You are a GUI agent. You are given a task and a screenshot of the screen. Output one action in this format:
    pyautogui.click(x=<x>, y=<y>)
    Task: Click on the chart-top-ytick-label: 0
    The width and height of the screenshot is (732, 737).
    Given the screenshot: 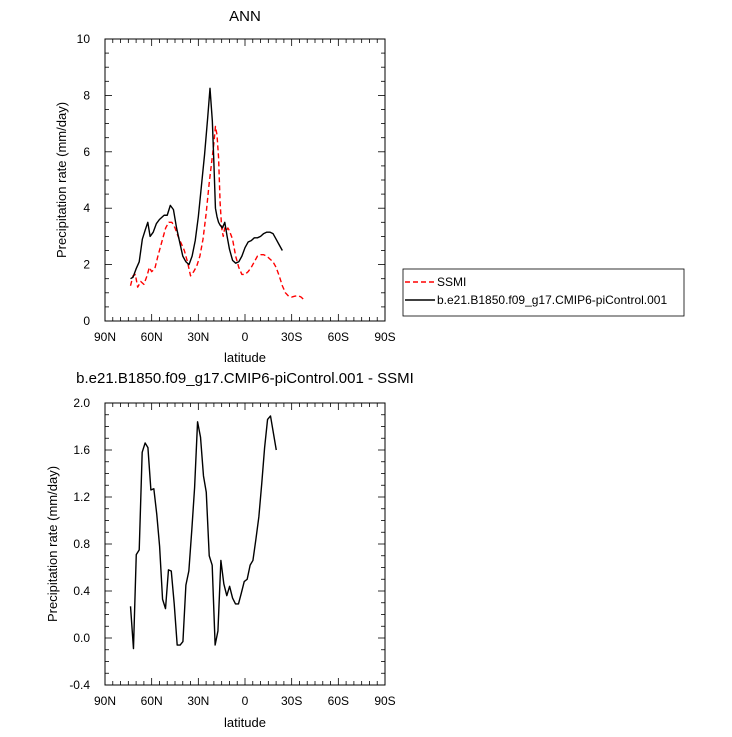 What is the action you would take?
    pyautogui.click(x=86, y=321)
    